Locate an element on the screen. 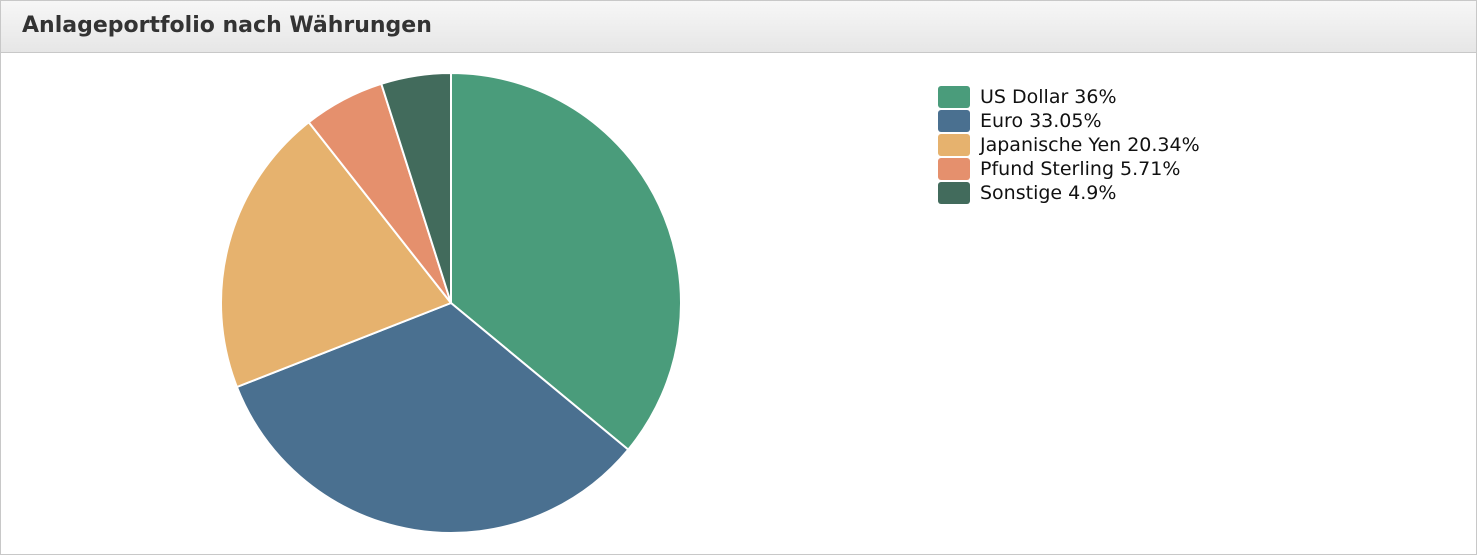 This screenshot has height=560, width=1478. legend-label: Japanische Yen is located at coordinates (1050, 145).